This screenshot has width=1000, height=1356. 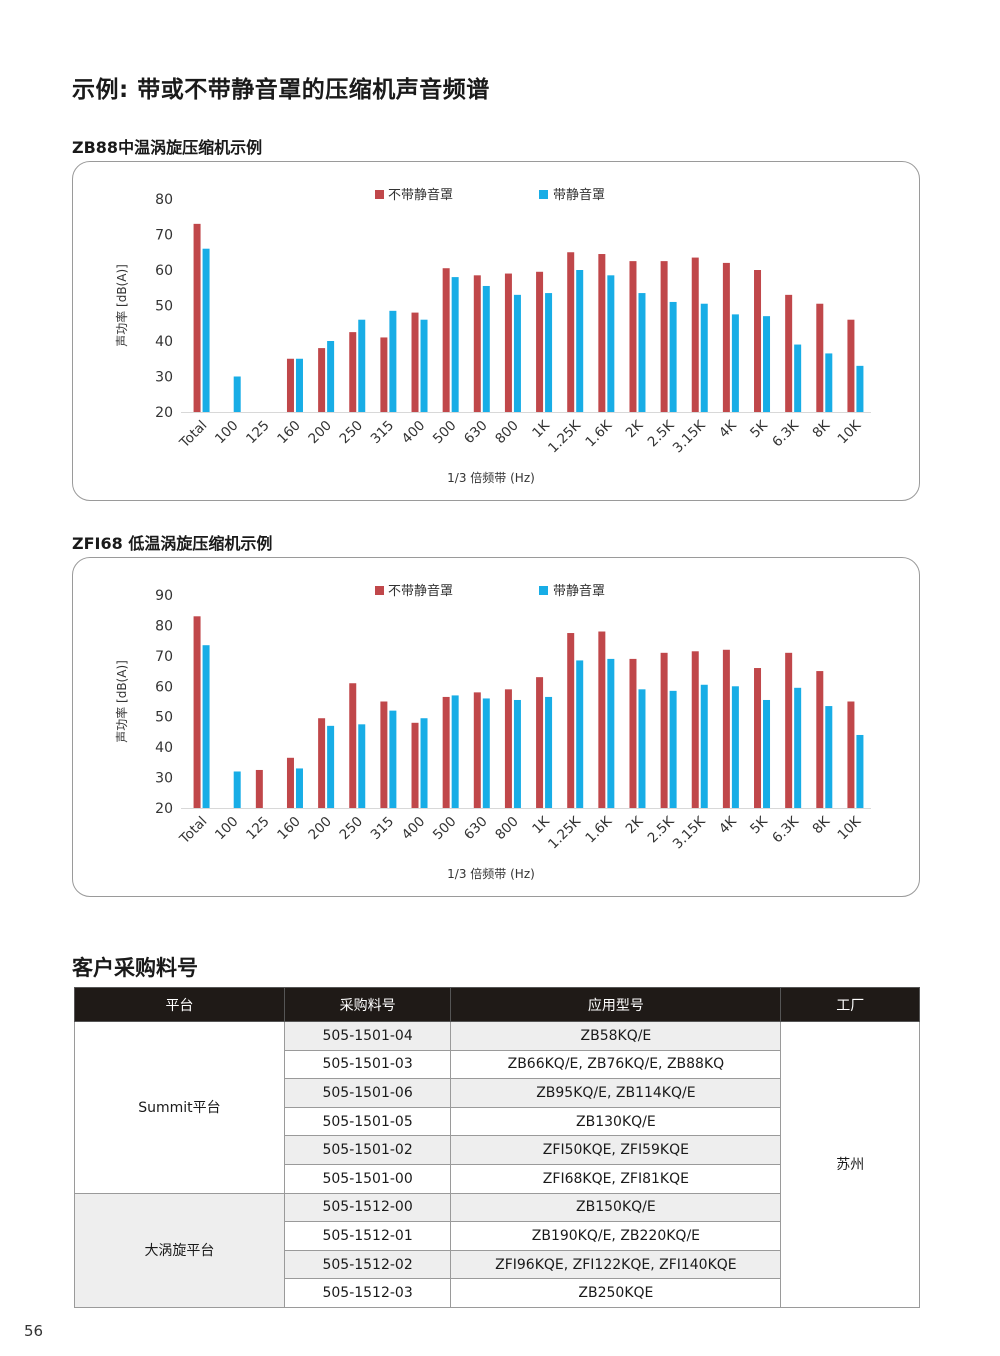 I want to click on table-row: 505-1501-03 ZB66KQ/E, ZB76KQ/E, ZB88KQ, so click(x=497, y=1064).